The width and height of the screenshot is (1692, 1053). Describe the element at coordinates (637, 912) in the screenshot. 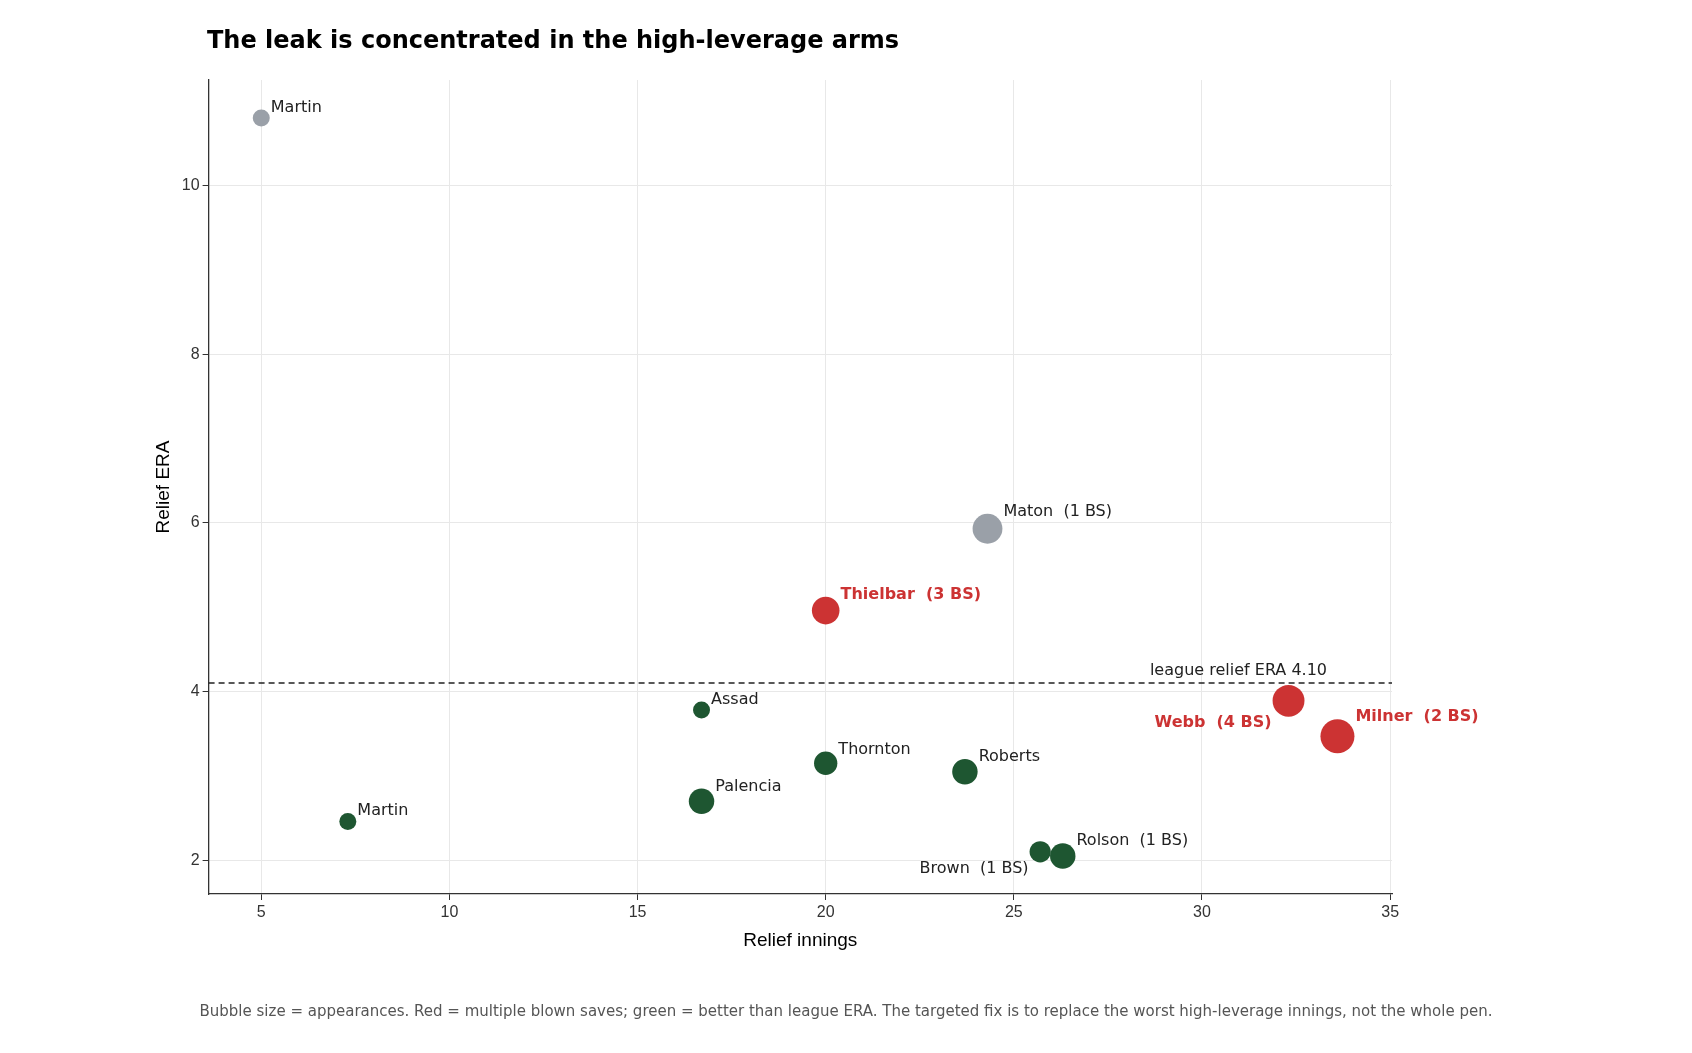

I see `x-tick-label: 15` at that location.